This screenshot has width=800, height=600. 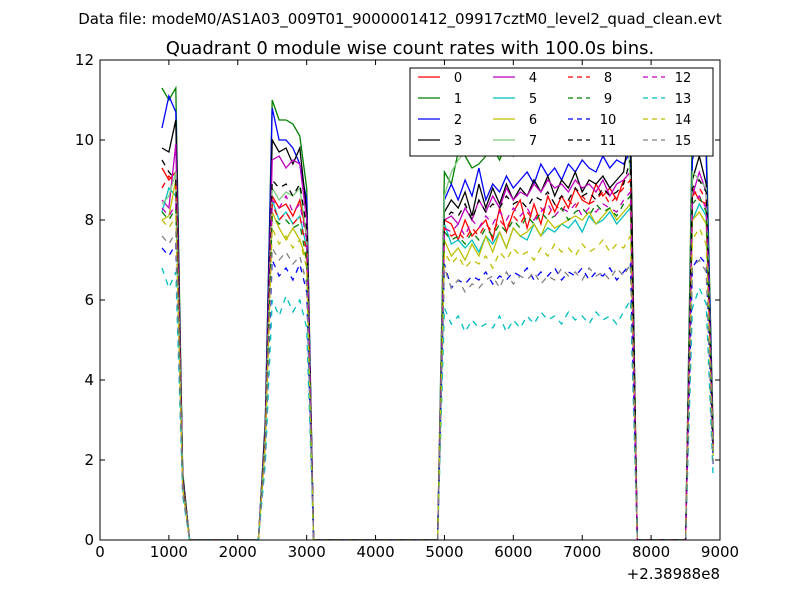 I want to click on legend-label-5: 5, so click(x=533, y=99).